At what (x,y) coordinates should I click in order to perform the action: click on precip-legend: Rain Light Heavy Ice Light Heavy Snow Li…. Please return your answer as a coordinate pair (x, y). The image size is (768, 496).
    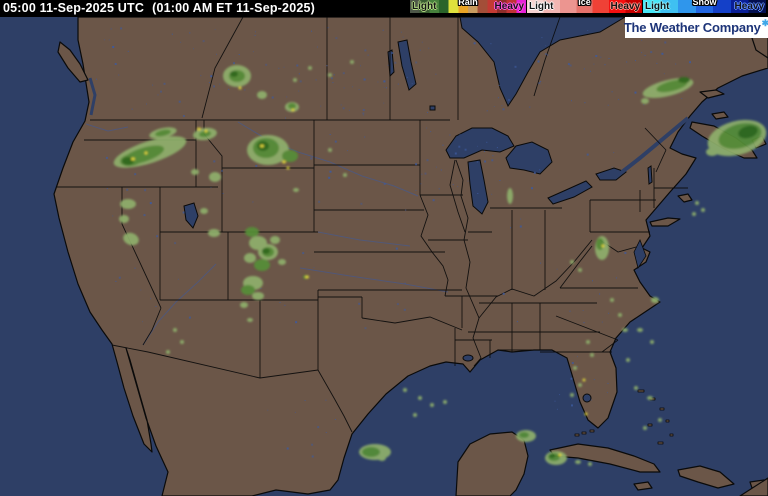
    Looking at the image, I should click on (588, 7).